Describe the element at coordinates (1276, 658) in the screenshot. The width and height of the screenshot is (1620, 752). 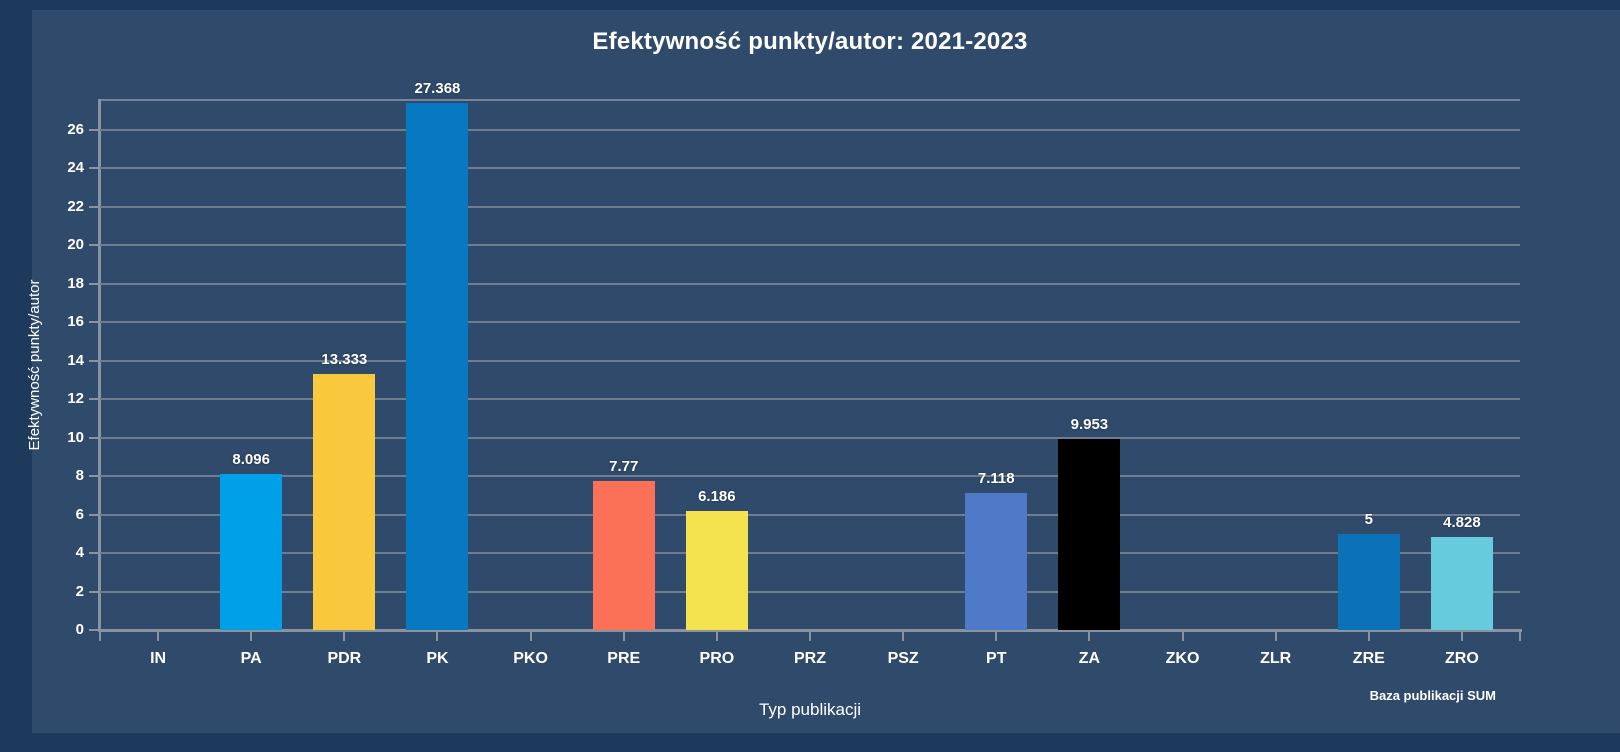
I see `x-tick-label-ZLR: ZLR` at that location.